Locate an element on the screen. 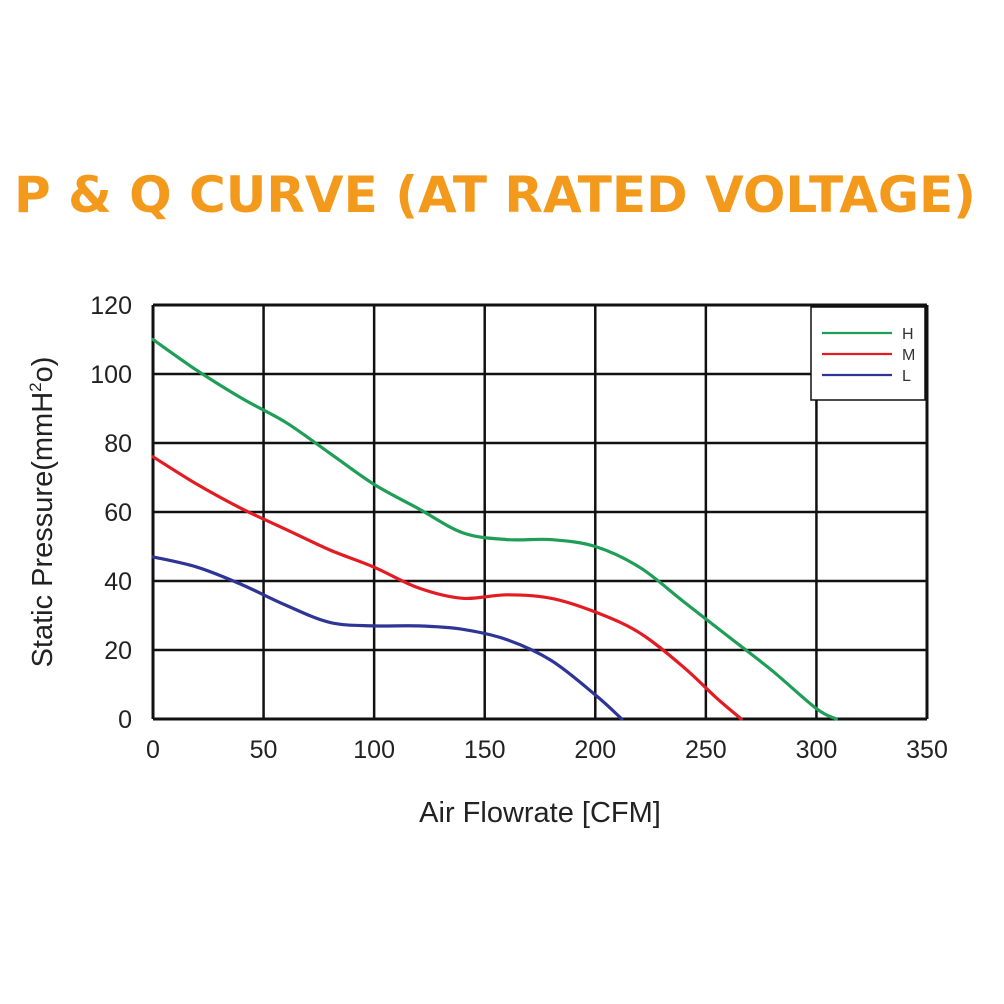  y-tick-label: 0 is located at coordinates (125, 720).